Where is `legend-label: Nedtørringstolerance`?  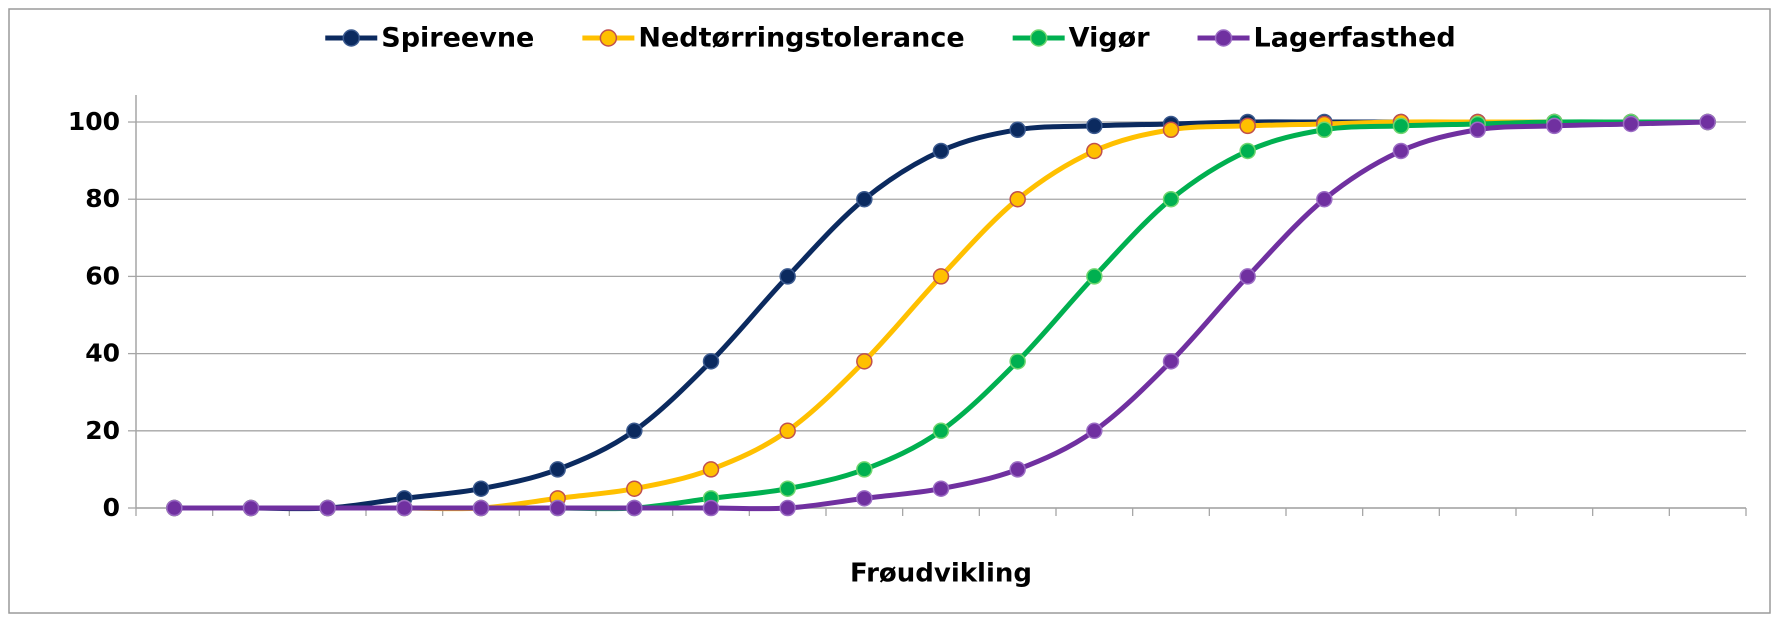
legend-label: Nedtørringstolerance is located at coordinates (801, 38).